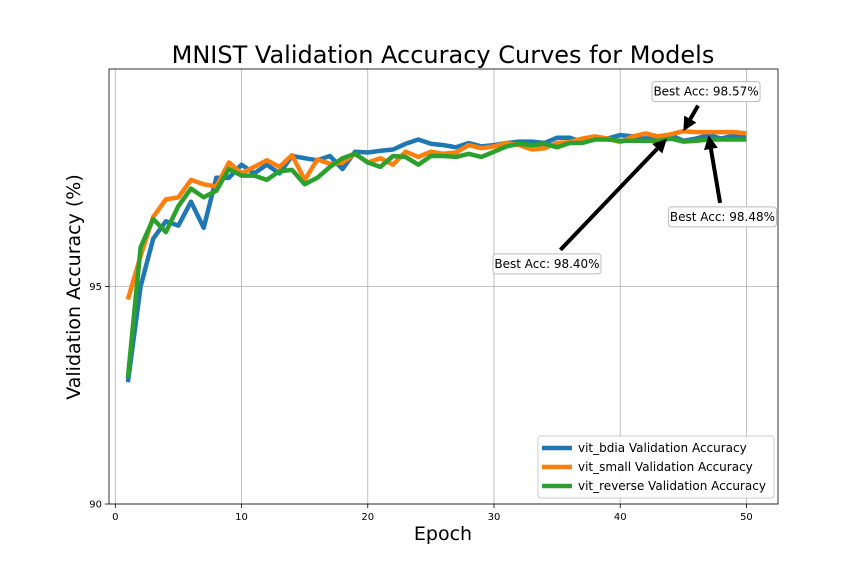  Describe the element at coordinates (746, 517) in the screenshot. I see `x-tick-label: 50` at that location.